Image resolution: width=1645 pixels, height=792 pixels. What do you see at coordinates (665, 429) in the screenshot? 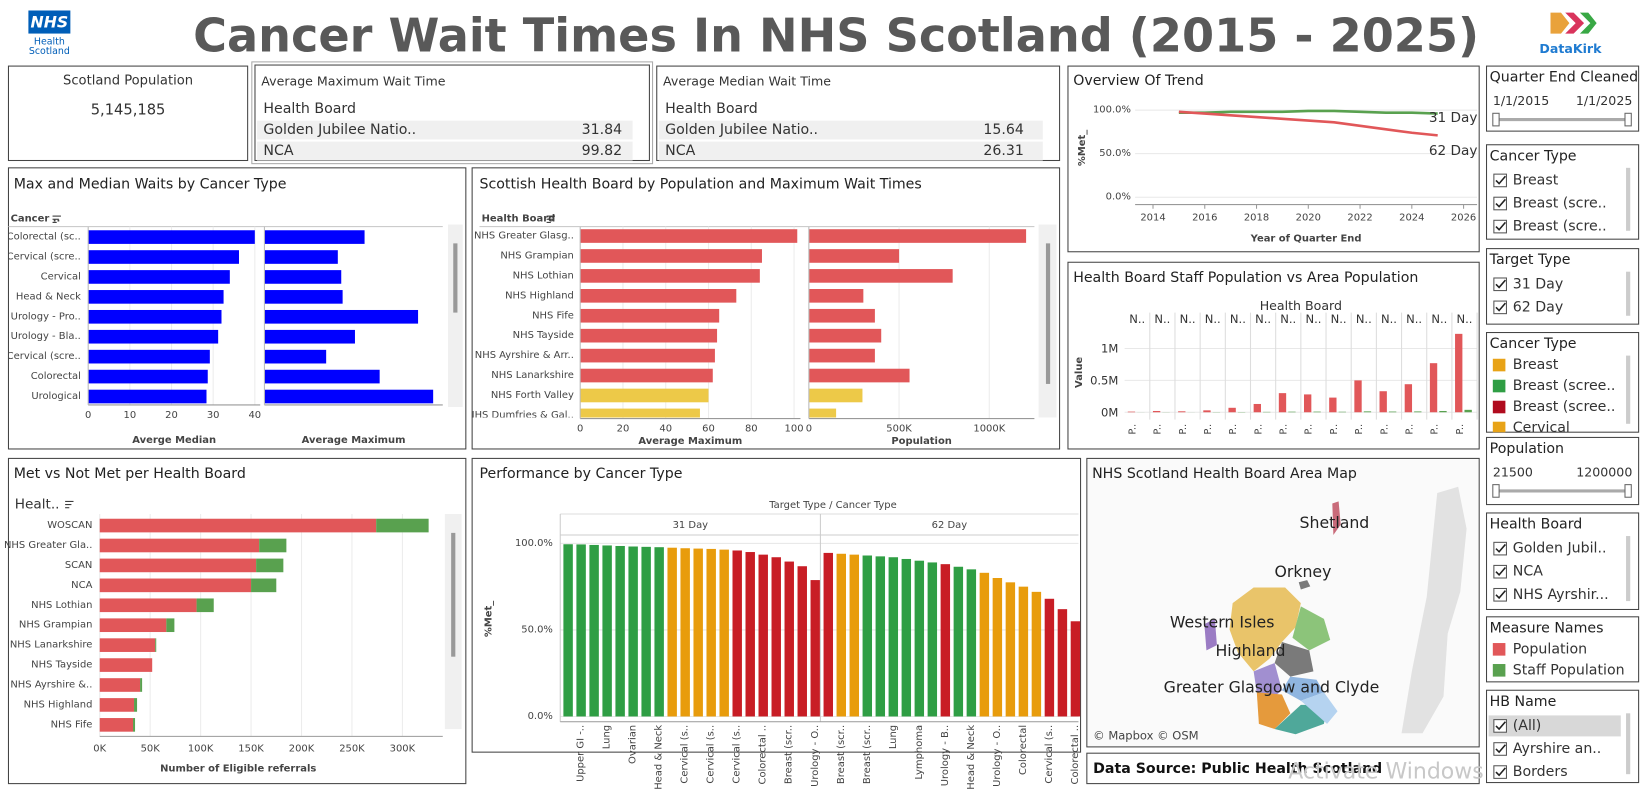
I see `x-tick-label: 40` at bounding box center [665, 429].